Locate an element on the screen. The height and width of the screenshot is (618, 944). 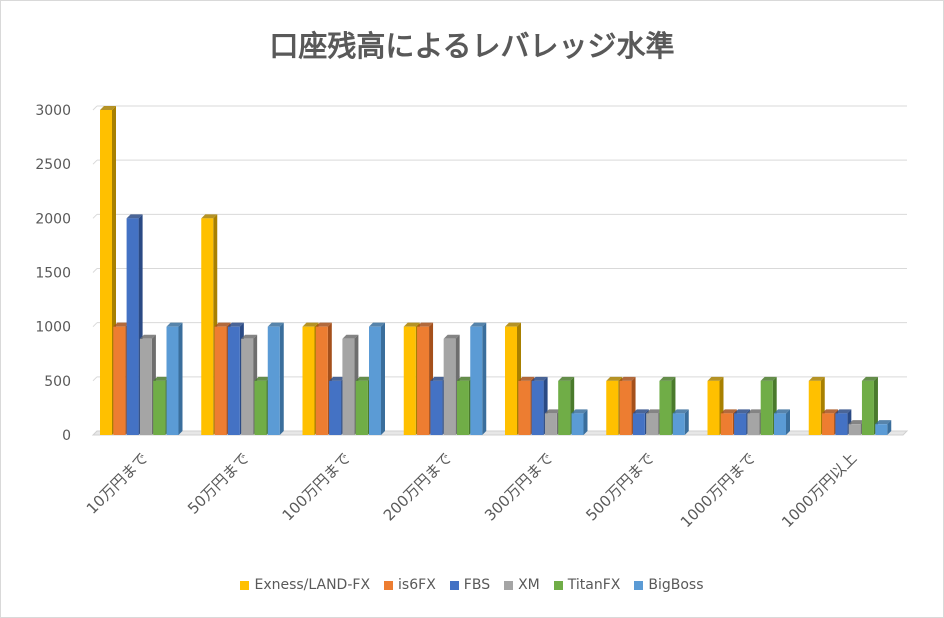
legend-item: BigBoss is located at coordinates (669, 585).